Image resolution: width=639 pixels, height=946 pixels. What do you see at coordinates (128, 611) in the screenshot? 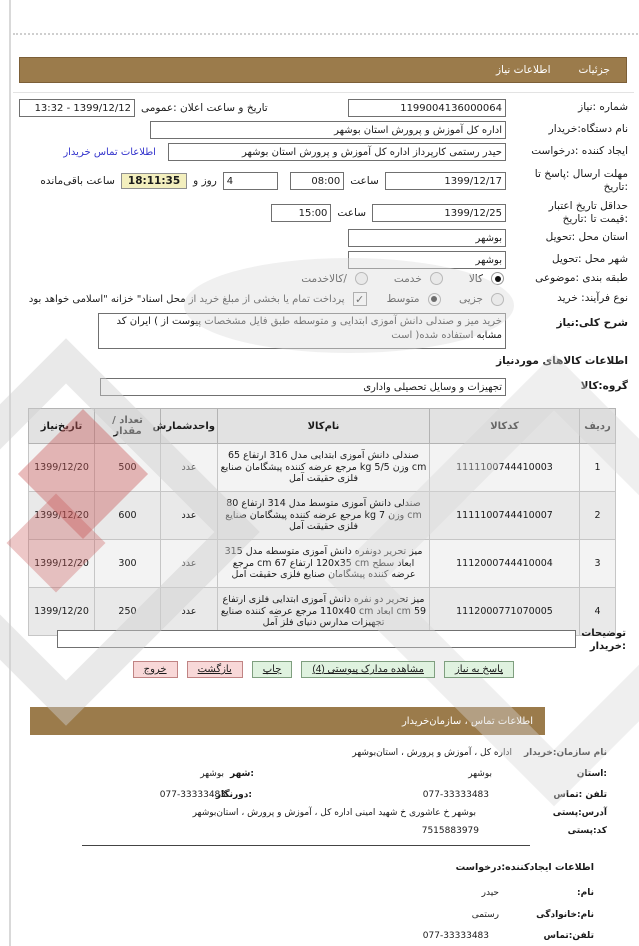
I see `cell-quantity: 250` at bounding box center [128, 611].